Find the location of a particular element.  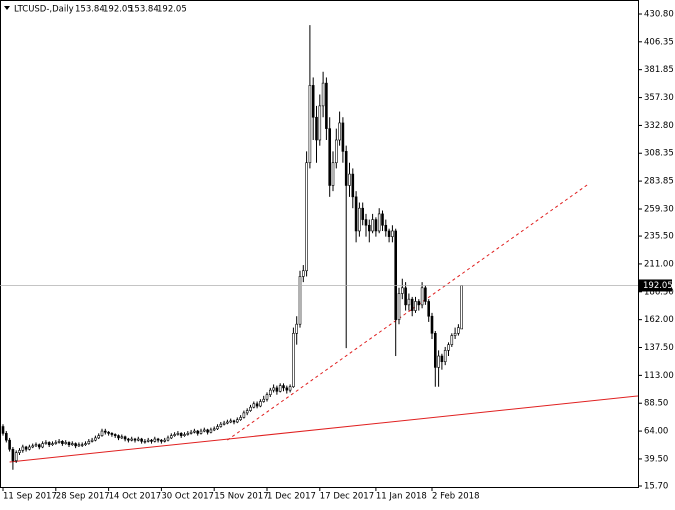

y-tick-label: 64.00 is located at coordinates (656, 432).